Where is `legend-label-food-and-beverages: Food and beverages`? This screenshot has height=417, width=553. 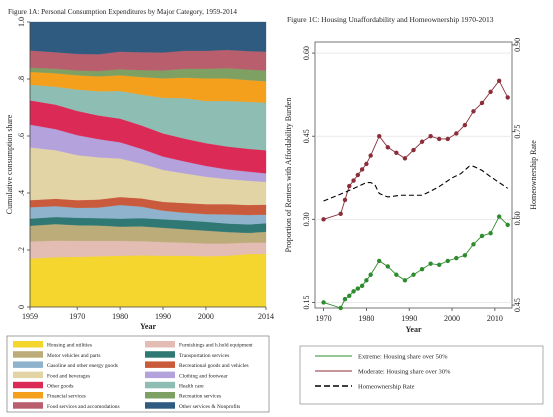 legend-label-food-and-beverages: Food and beverages is located at coordinates (68, 376).